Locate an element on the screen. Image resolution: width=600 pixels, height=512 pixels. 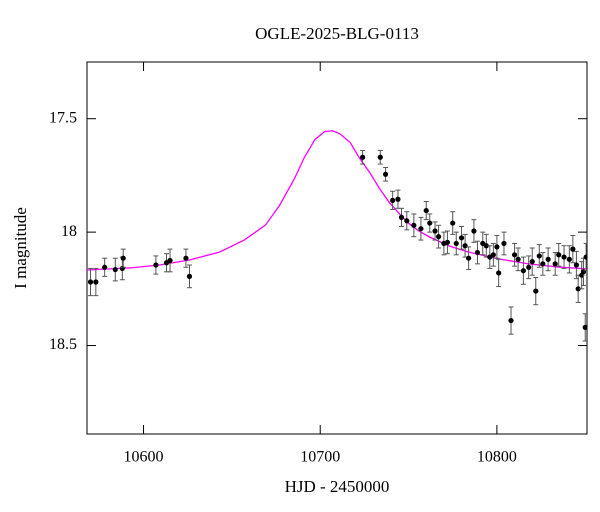
y-tick-label: 17.5 is located at coordinates (63, 117).